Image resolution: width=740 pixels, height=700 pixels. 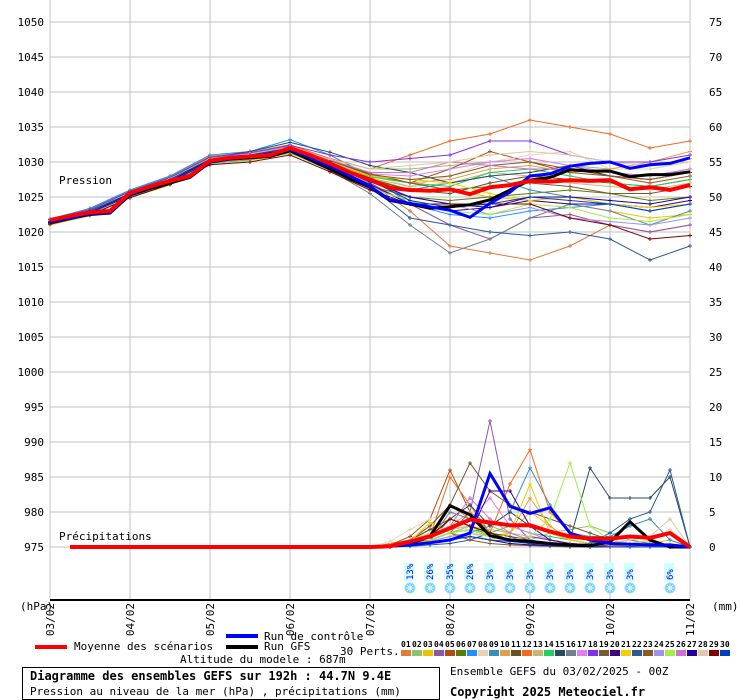 I want to click on pressure-member-10-point, so click(x=450, y=179).